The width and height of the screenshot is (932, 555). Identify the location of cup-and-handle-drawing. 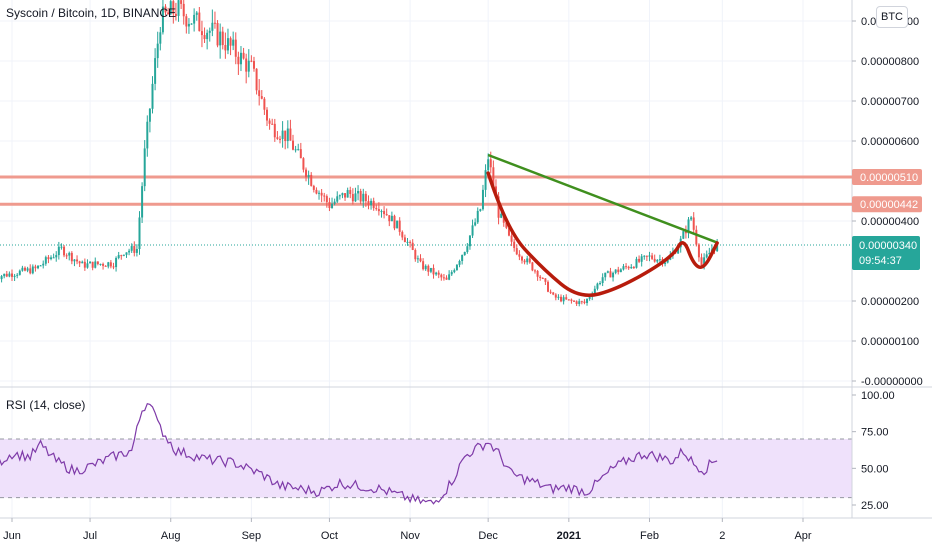
(602, 234).